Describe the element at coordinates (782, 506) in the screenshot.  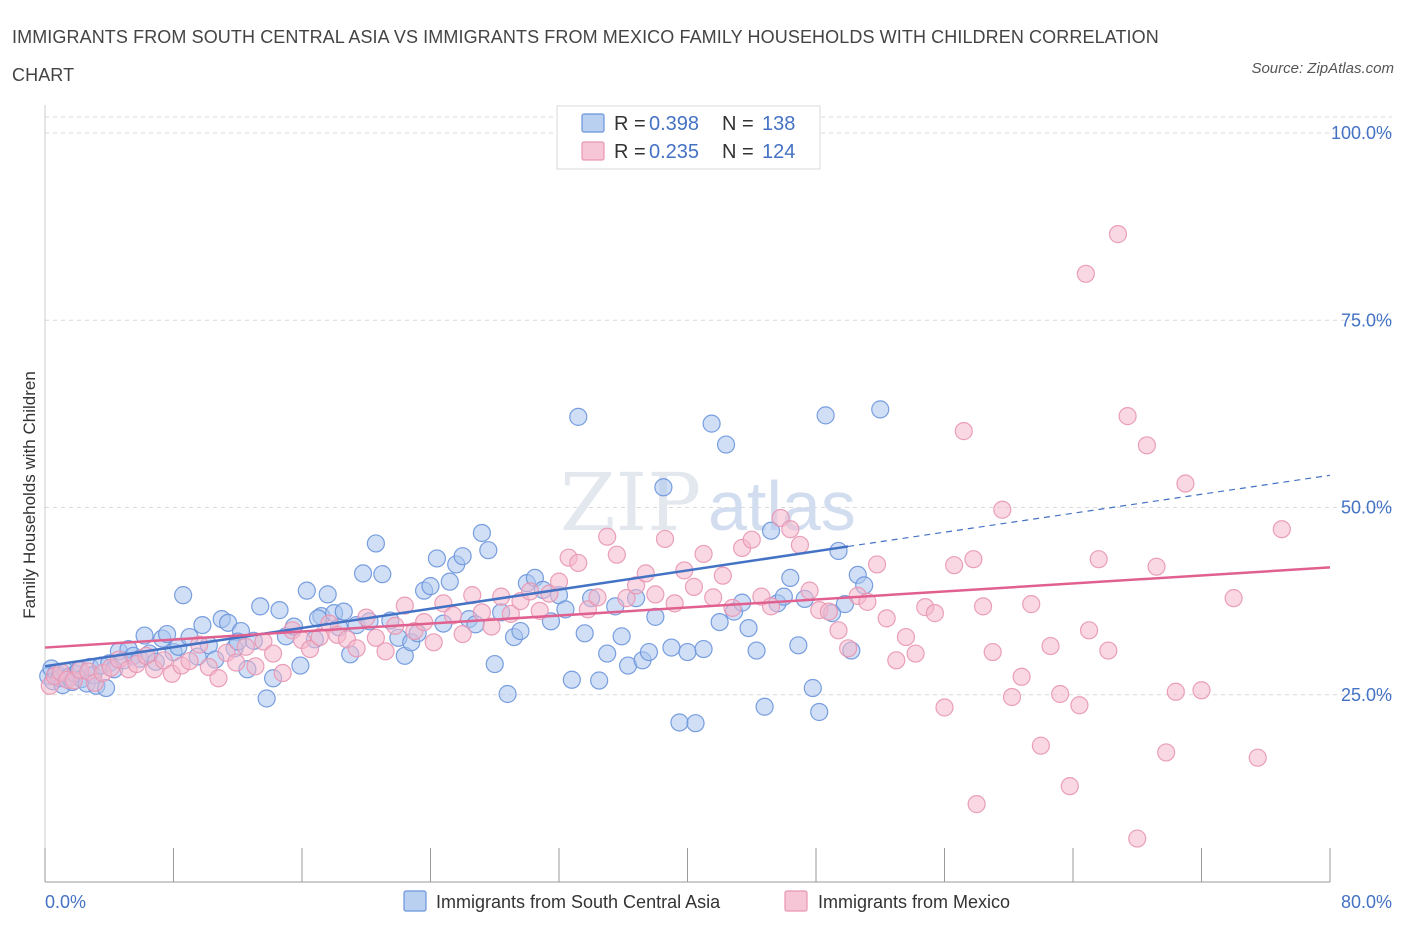
I see `watermark-atlas: atlas` at that location.